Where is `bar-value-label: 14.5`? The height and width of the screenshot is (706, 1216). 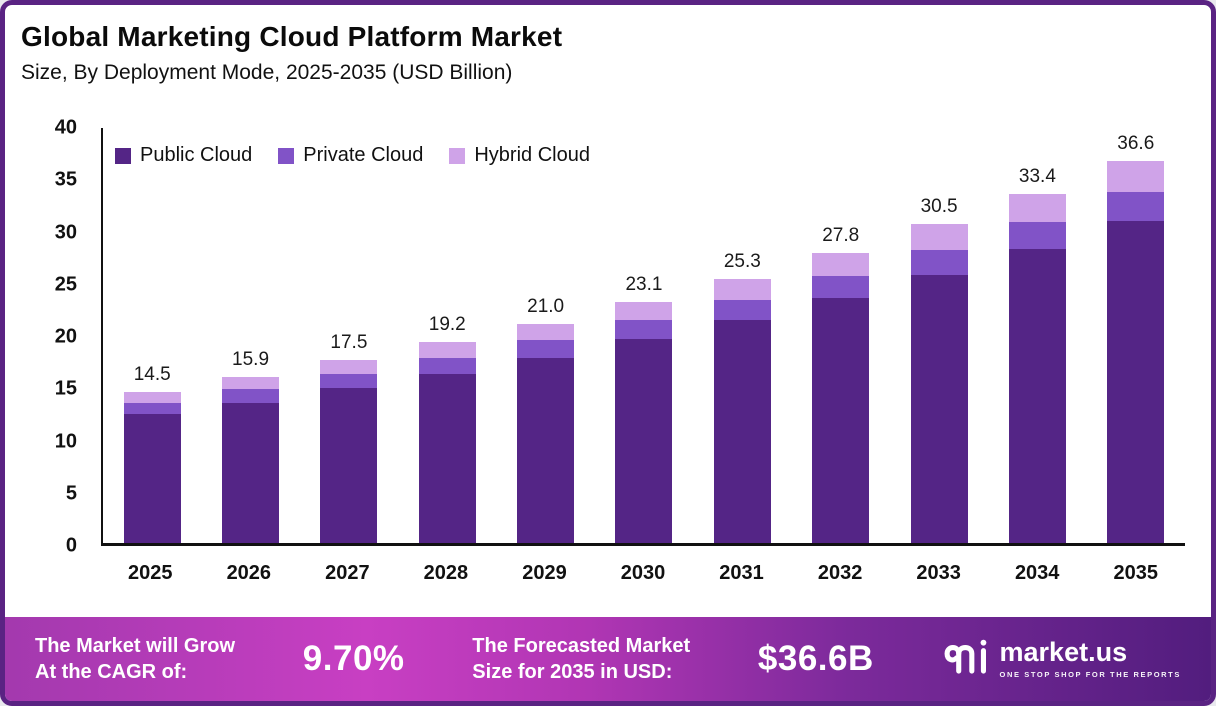
bar-value-label: 14.5 is located at coordinates (152, 374).